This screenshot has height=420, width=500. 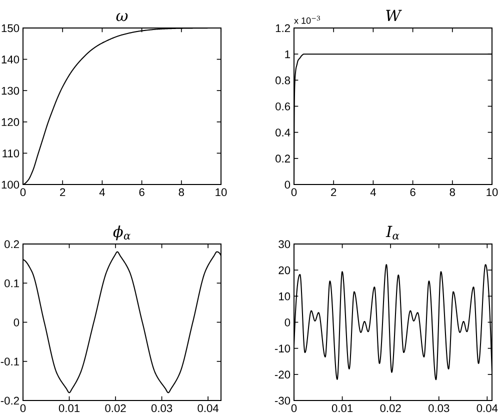 I want to click on y-tick-label: 110, so click(x=11, y=153).